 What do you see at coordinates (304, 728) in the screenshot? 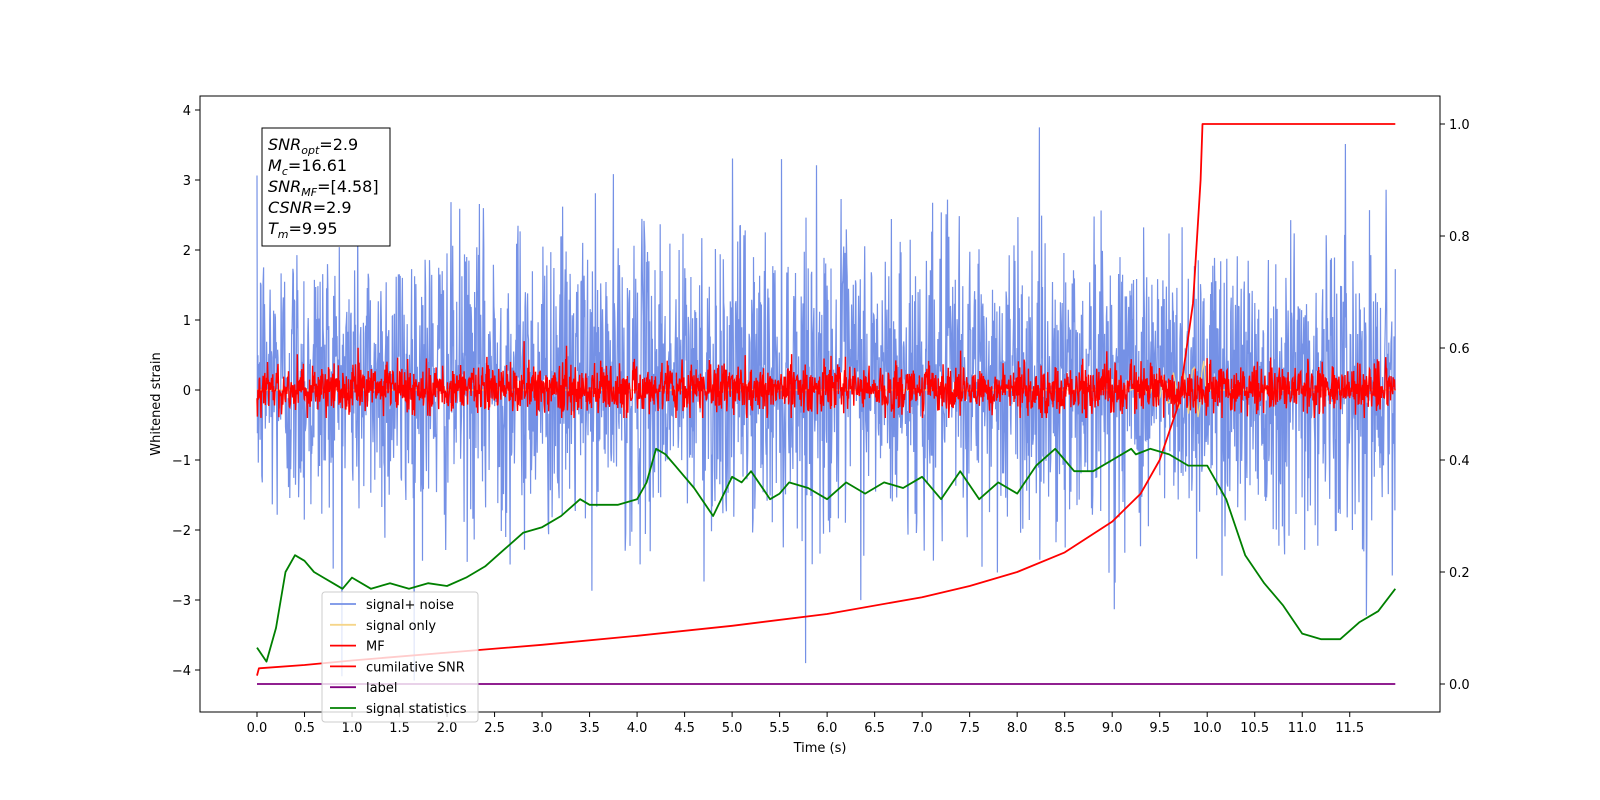
I see `x-tick-label: 0.5` at bounding box center [304, 728].